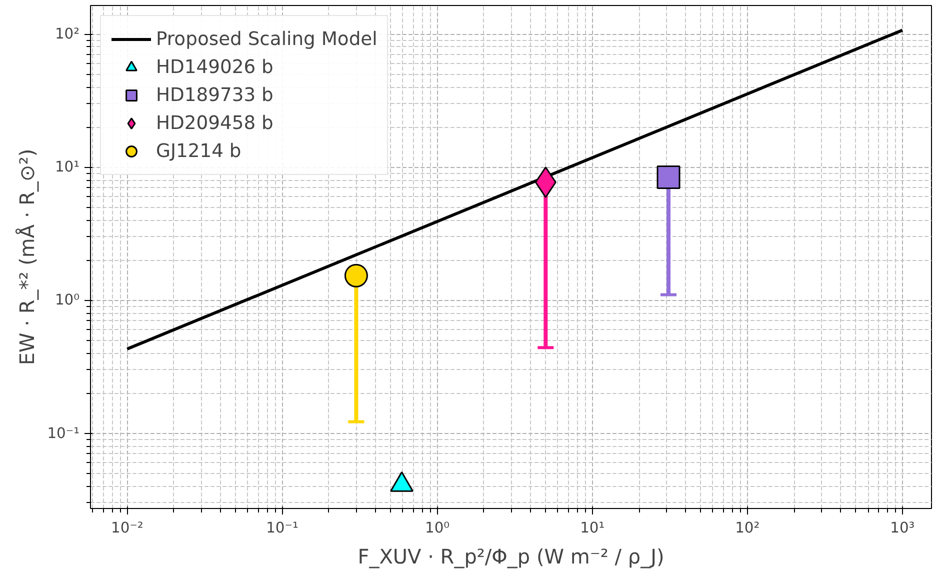 This screenshot has width=936, height=578. I want to click on y-tick-label: 10¹, so click(67, 167).